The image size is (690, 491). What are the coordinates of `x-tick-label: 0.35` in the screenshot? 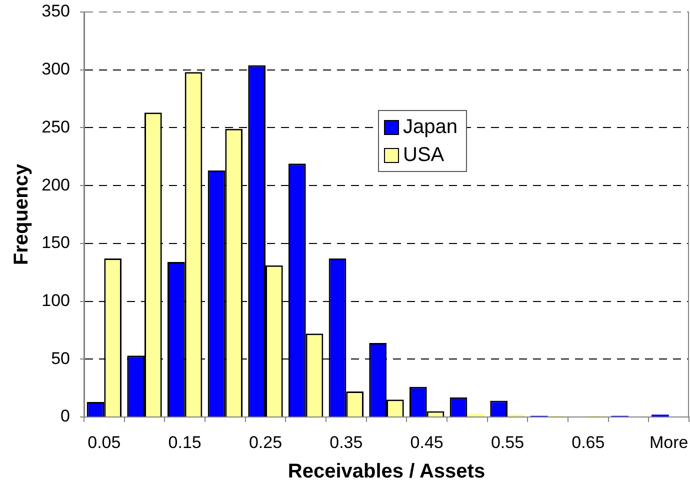 It's located at (346, 442).